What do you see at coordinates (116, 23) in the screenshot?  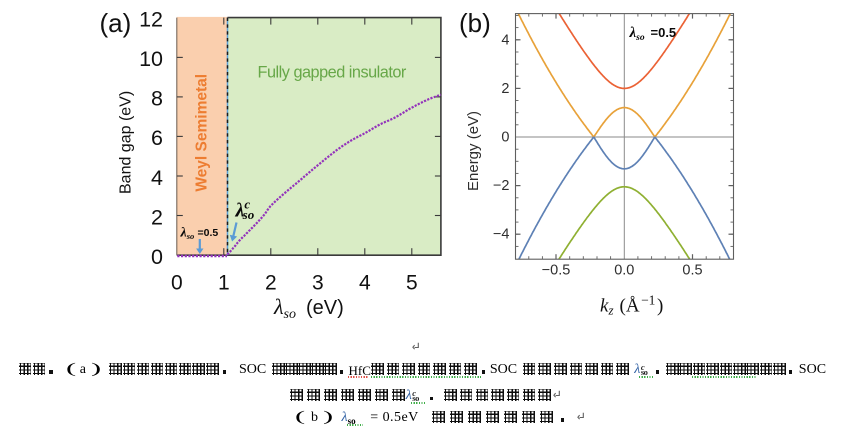 I see `svg-text: (a)` at bounding box center [116, 23].